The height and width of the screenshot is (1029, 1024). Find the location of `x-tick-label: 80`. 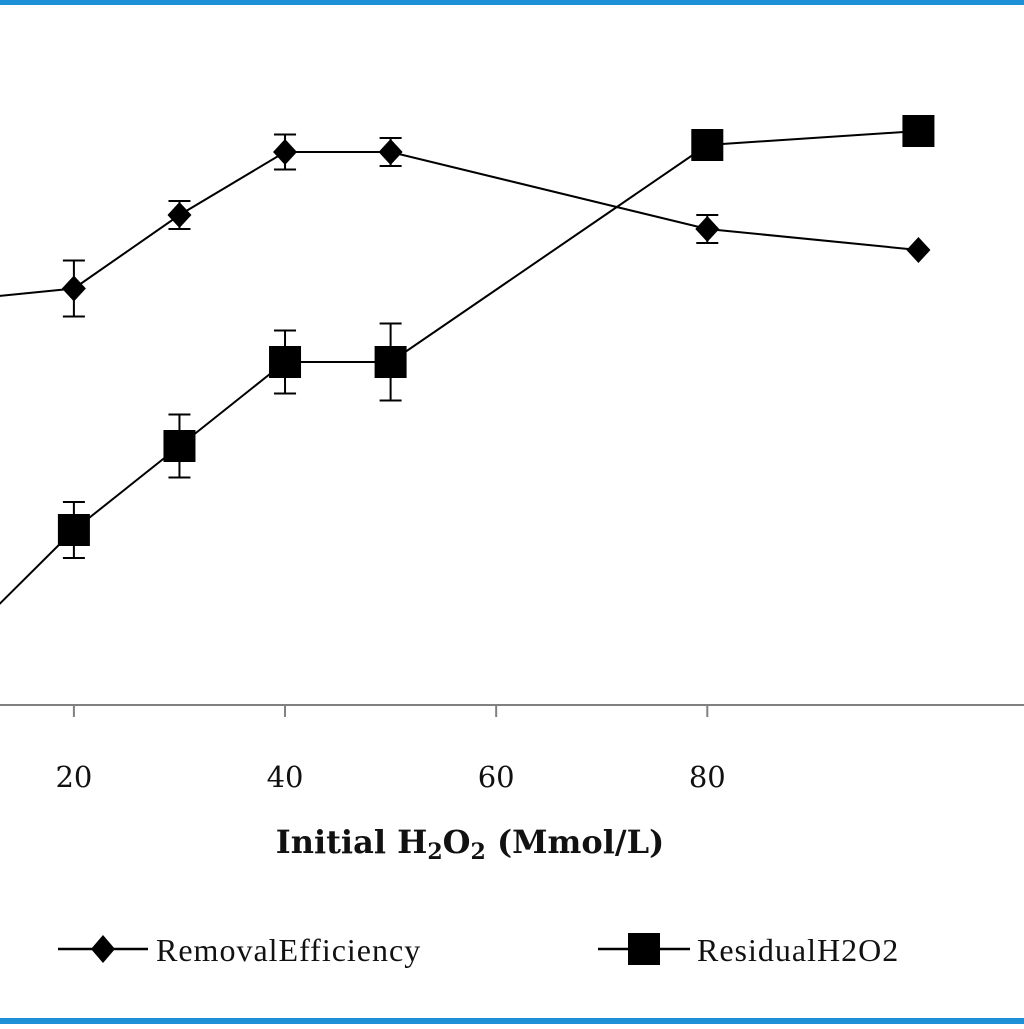

x-tick-label: 80 is located at coordinates (707, 777).